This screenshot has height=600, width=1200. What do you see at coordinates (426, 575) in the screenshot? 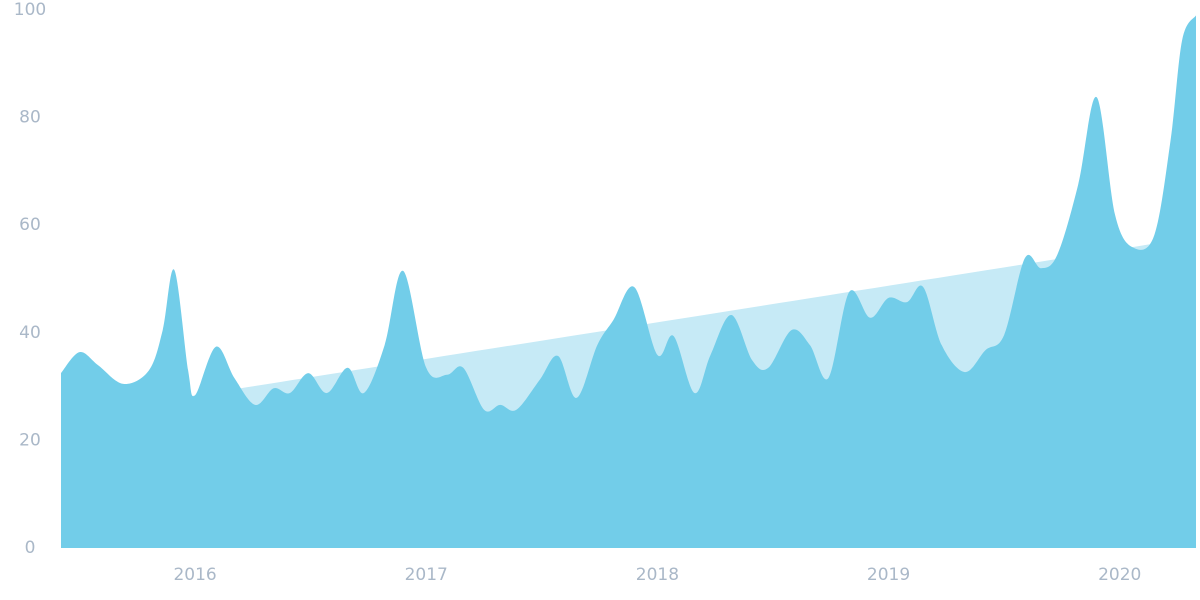
I see `x-tick-label: 2017` at bounding box center [426, 575].